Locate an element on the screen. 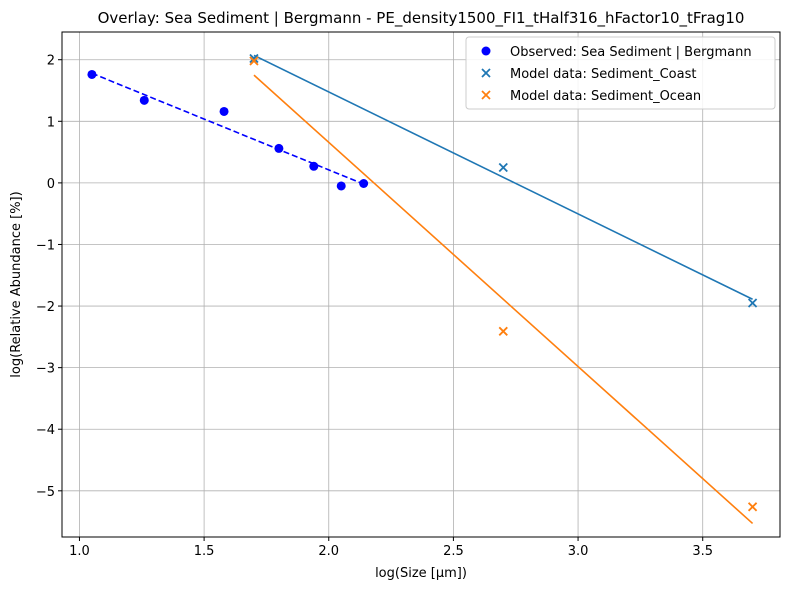 This screenshot has width=790, height=590. x-tick-label: 2.5 is located at coordinates (453, 551).